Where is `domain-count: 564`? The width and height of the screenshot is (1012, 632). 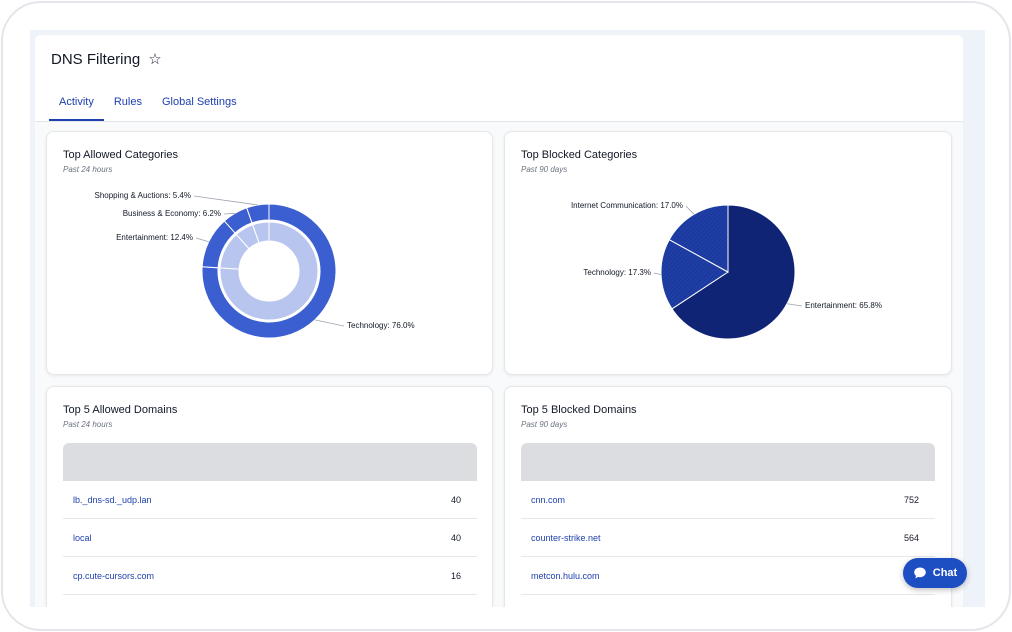 domain-count: 564 is located at coordinates (911, 537).